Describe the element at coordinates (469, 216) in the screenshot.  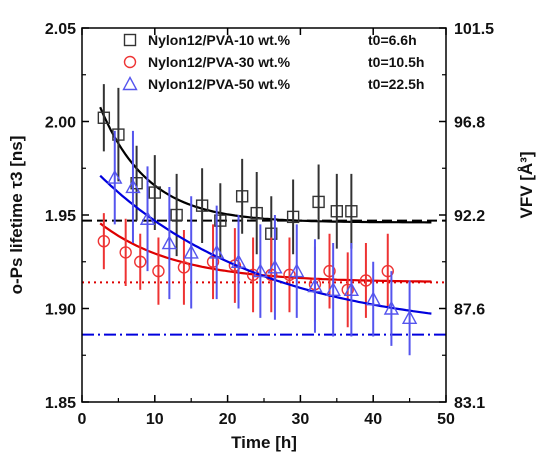
I see `y-tick-label-right: 92.2` at that location.